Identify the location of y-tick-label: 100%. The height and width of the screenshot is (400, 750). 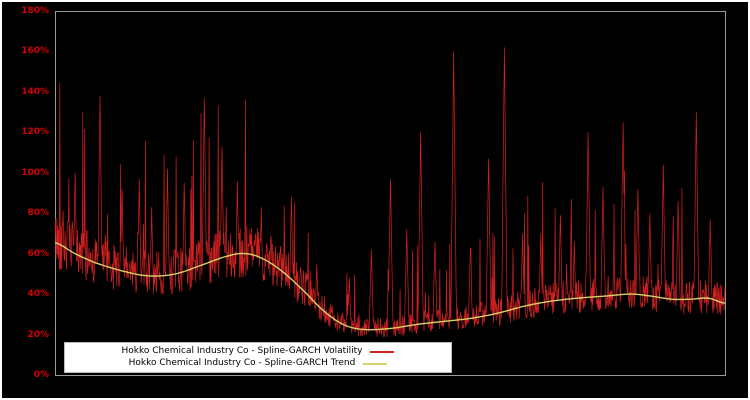
(35, 172).